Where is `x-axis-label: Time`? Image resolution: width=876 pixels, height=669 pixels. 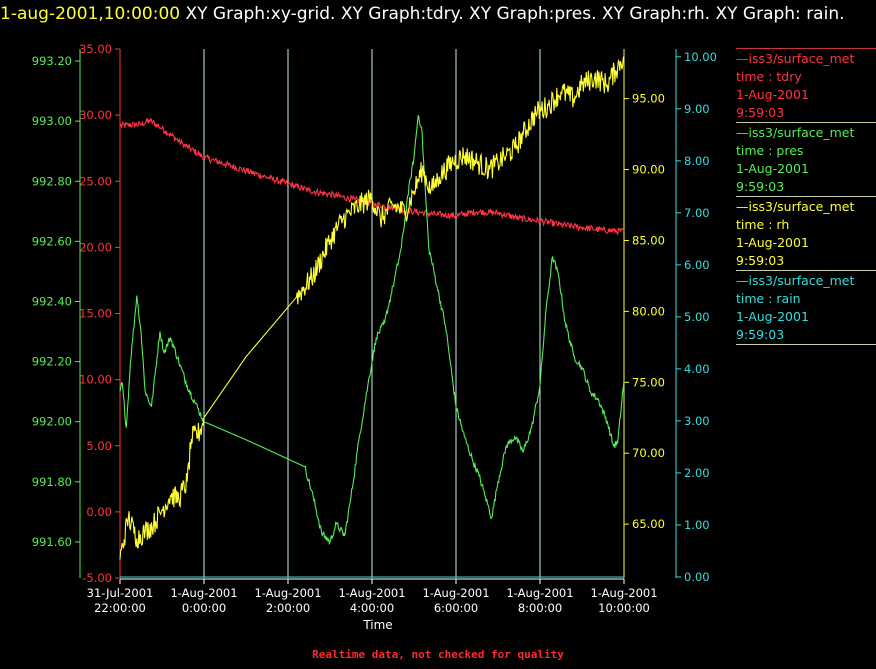 x-axis-label: Time is located at coordinates (377, 625).